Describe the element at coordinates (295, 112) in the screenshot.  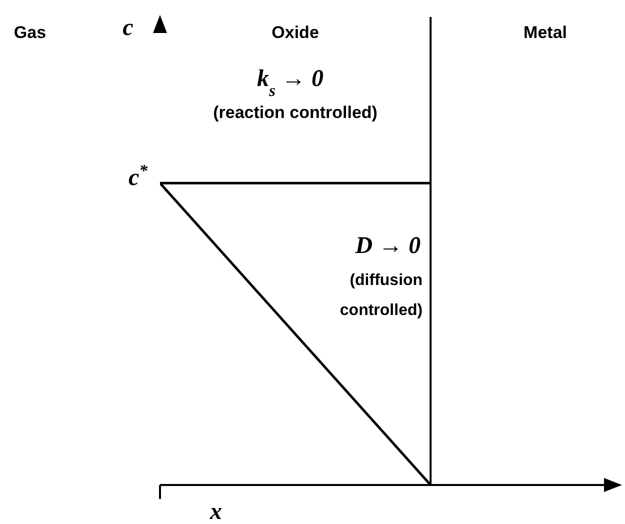
I see `text: (reaction controlled)` at that location.